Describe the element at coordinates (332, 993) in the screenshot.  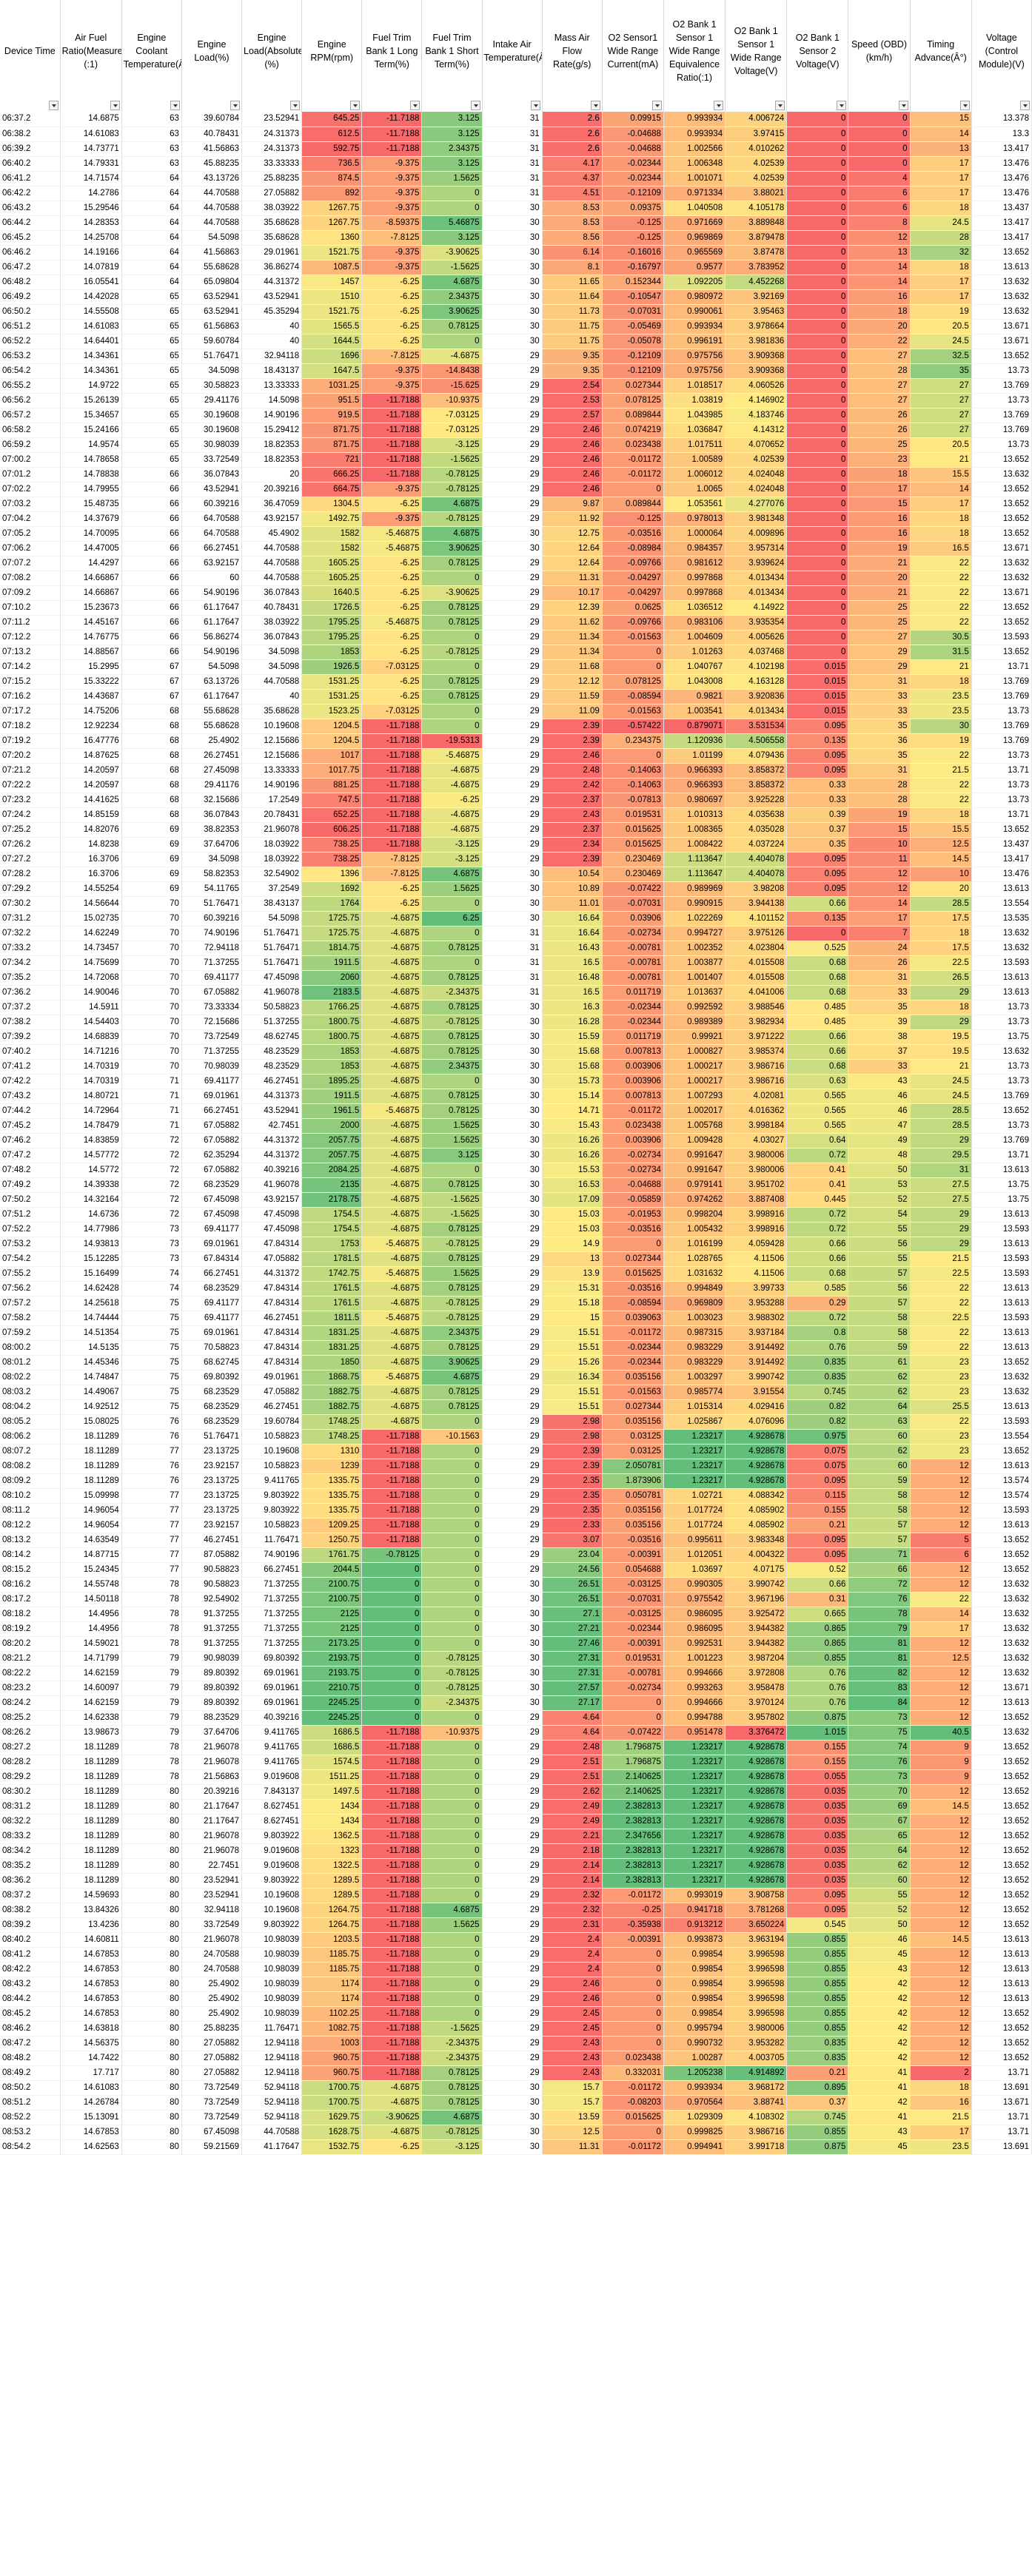
I see `table-cell: 2183.5` at that location.